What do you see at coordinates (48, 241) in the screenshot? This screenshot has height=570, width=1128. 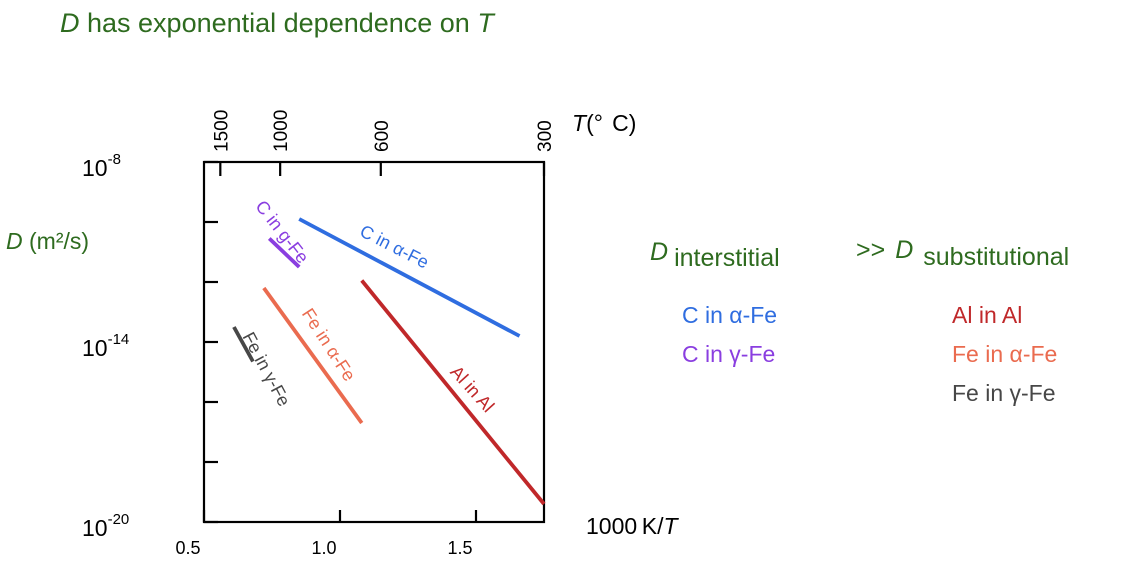 I see `y-axis-label: D (m²/s)` at bounding box center [48, 241].